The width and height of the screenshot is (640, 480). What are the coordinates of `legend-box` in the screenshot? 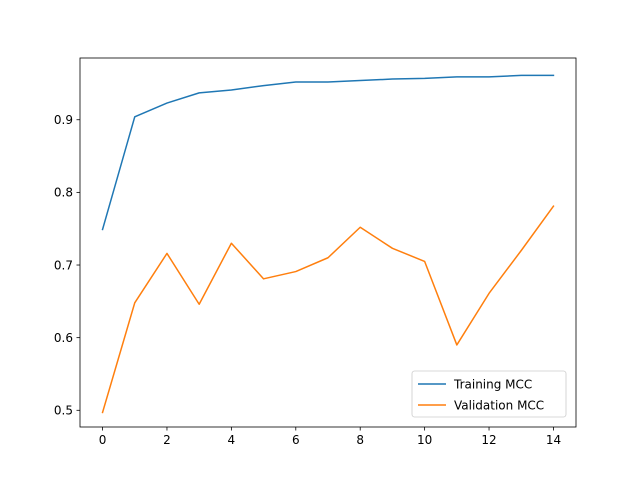 It's located at (489, 394).